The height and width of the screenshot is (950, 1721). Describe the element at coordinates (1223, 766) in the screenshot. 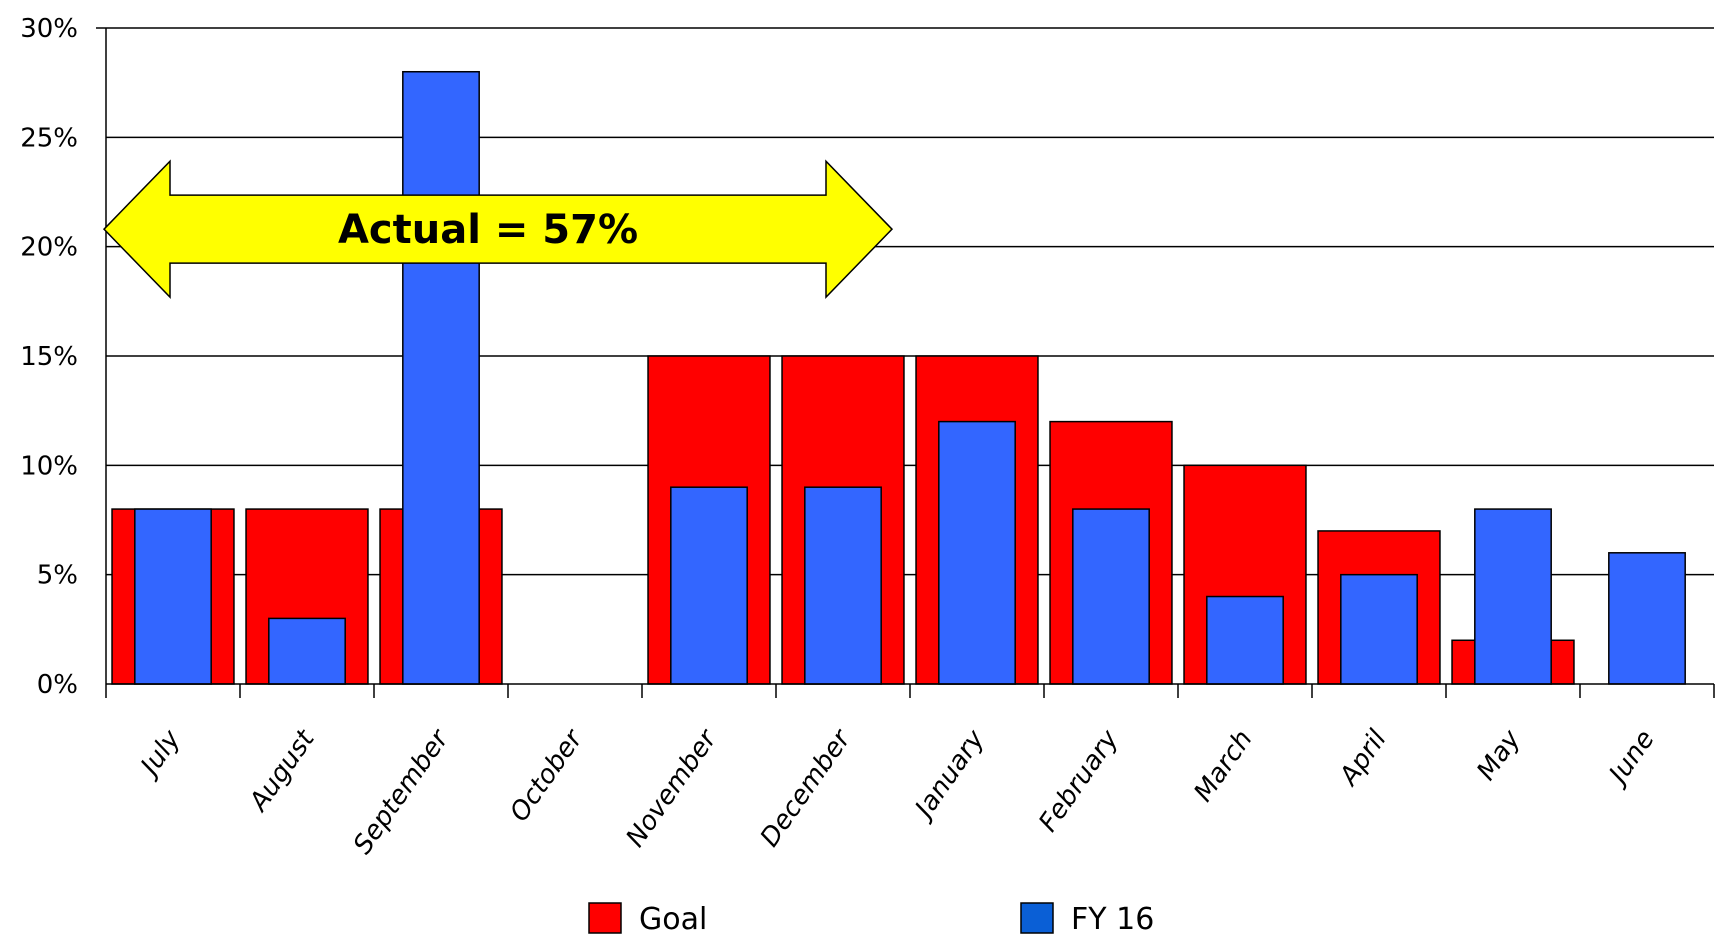

I see `x-tick-label: March` at that location.